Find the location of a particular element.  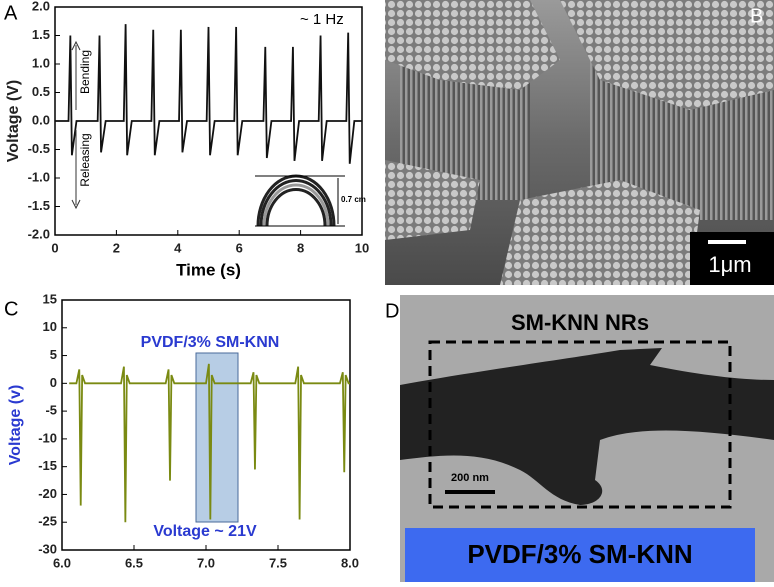

y-tick-label: 1.0 is located at coordinates (41, 62).